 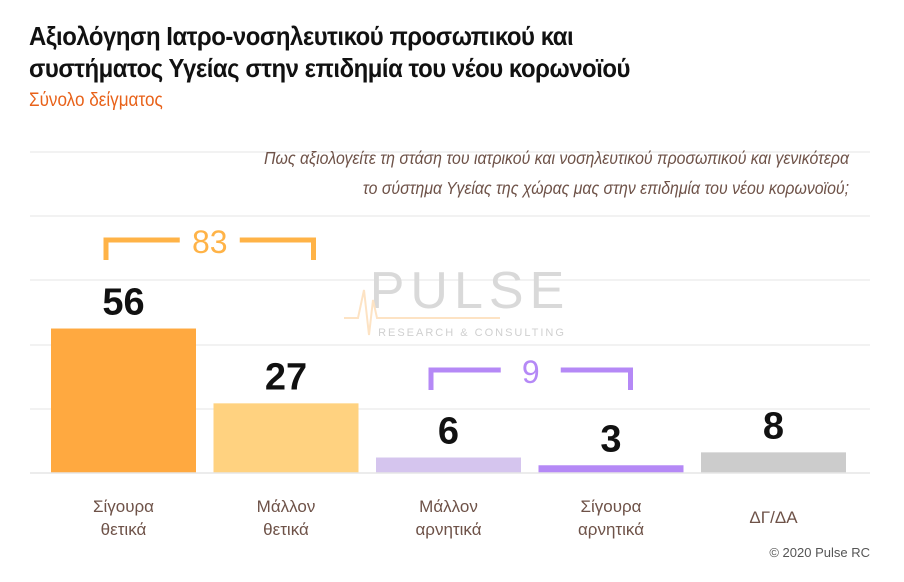 I want to click on copyright: © 2020 Pulse RC, so click(x=819, y=552).